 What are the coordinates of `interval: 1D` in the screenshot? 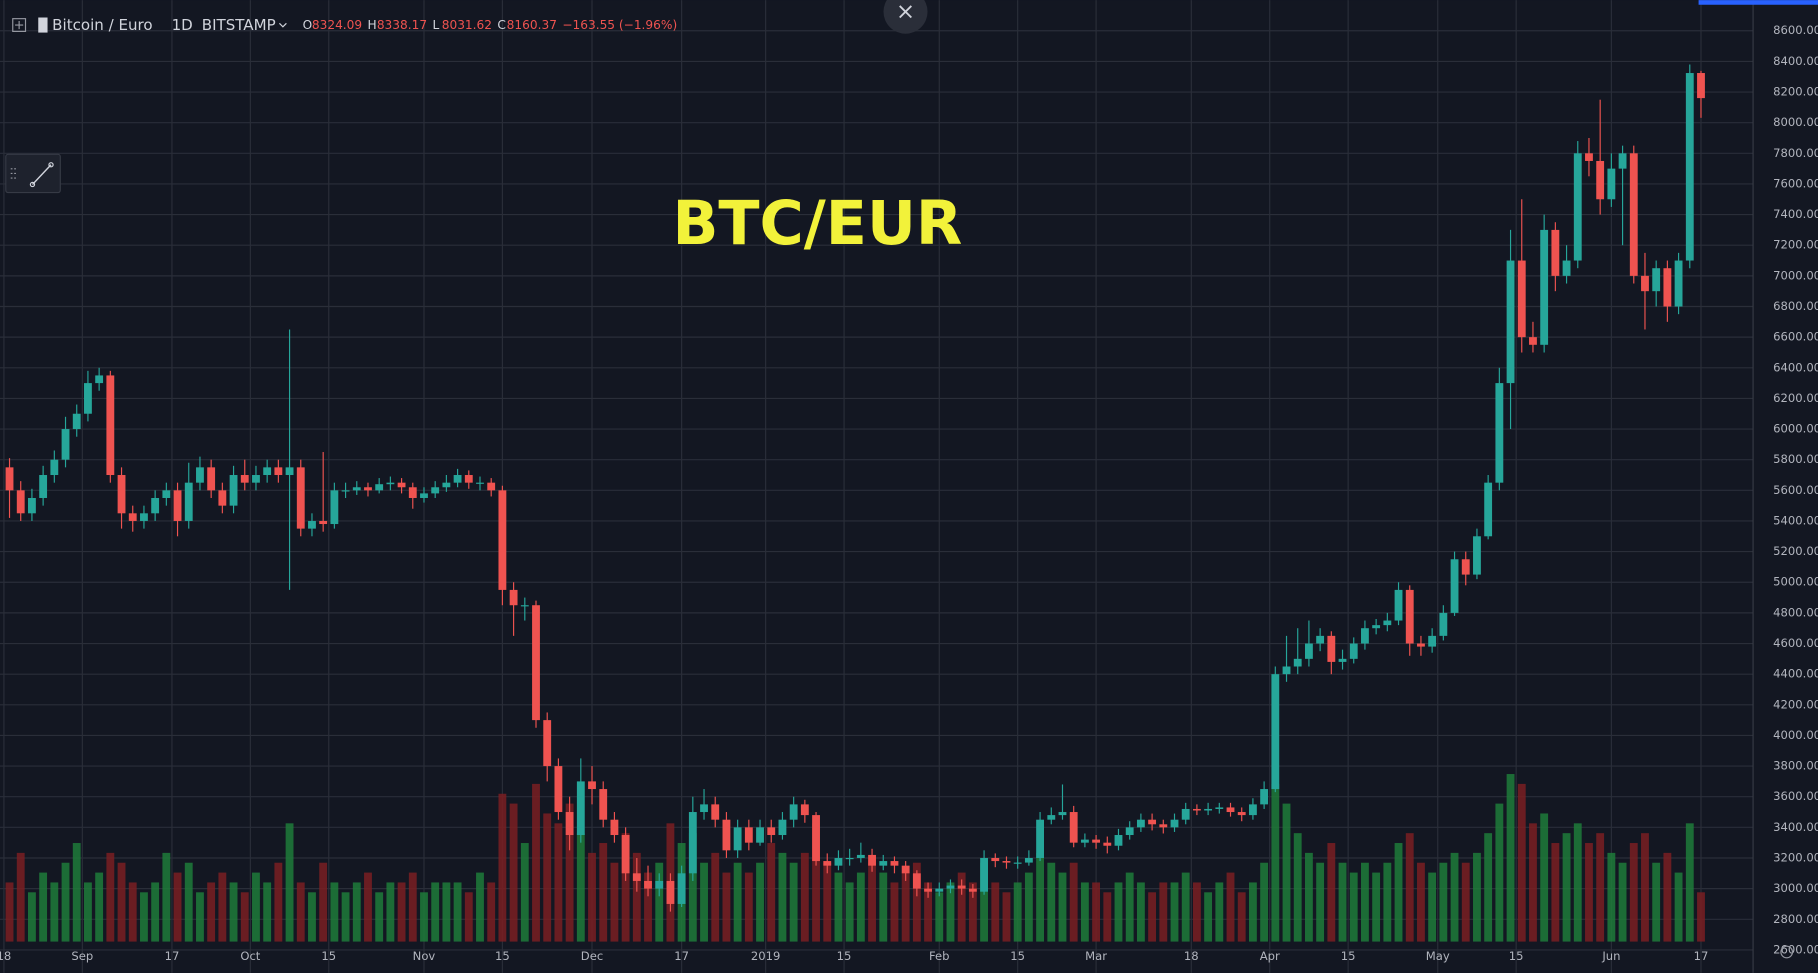 It's located at (182, 25).